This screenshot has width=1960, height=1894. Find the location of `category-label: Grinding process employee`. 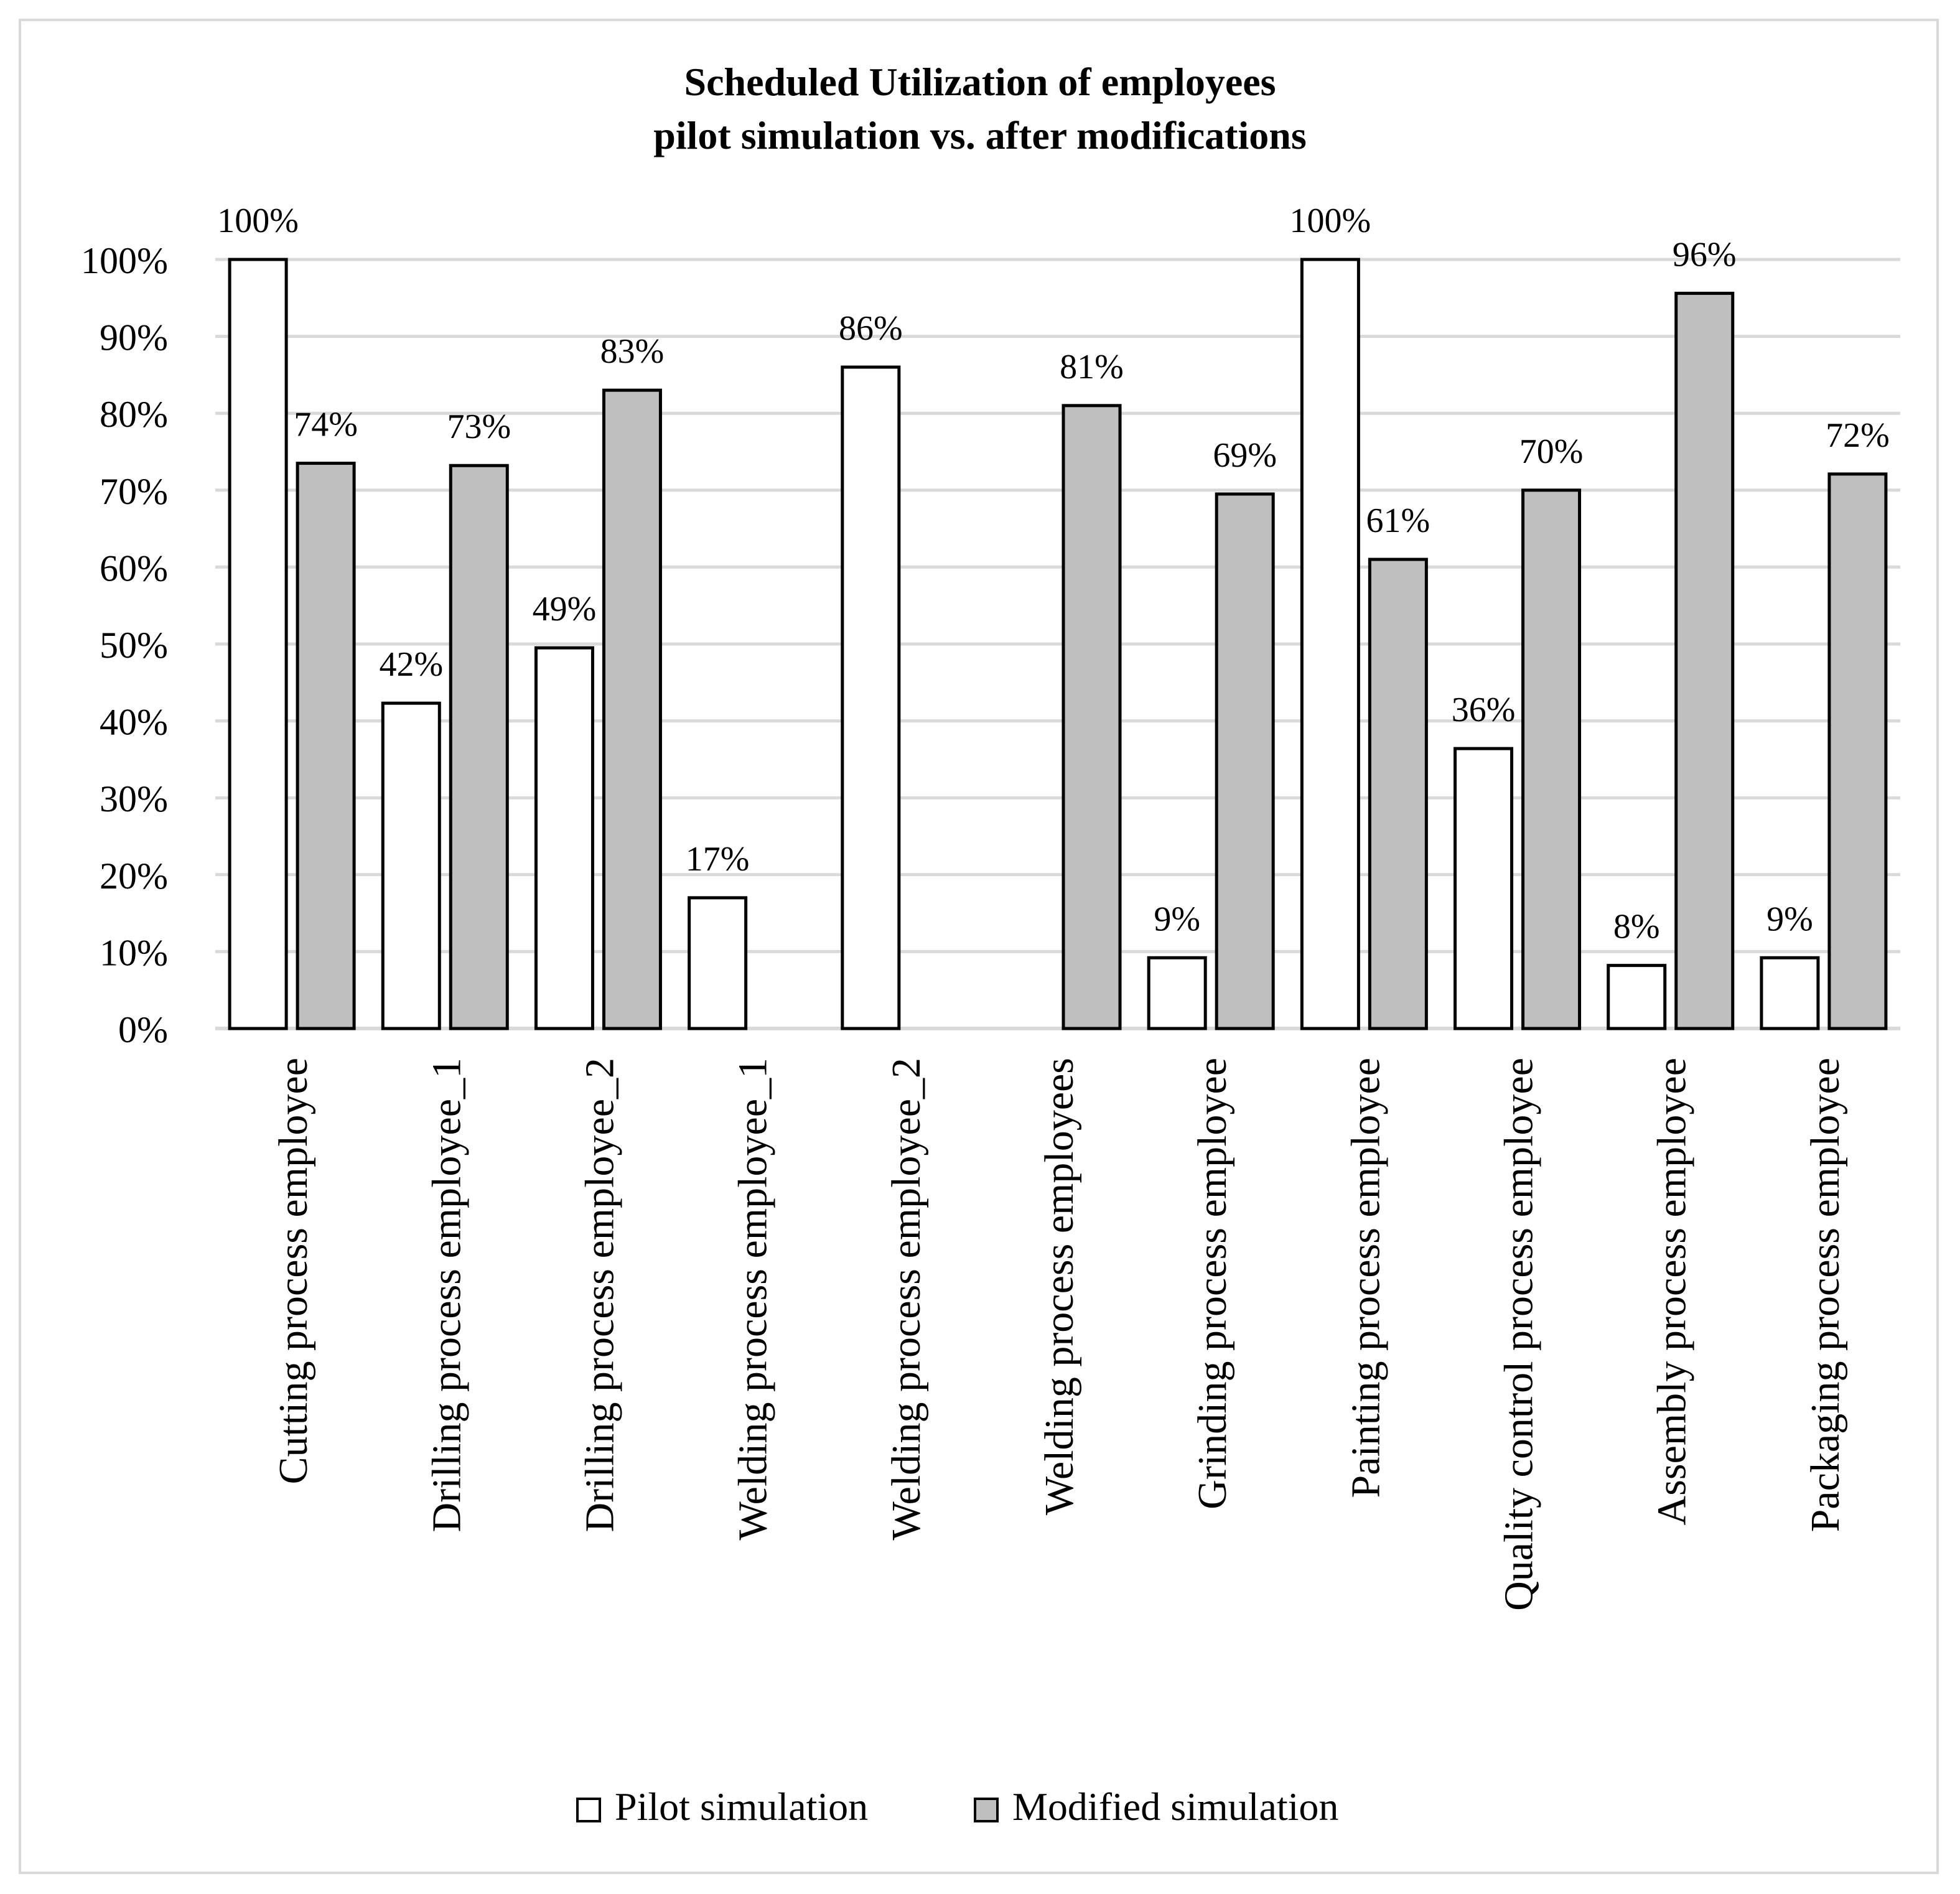

category-label: Grinding process employee is located at coordinates (1213, 1283).